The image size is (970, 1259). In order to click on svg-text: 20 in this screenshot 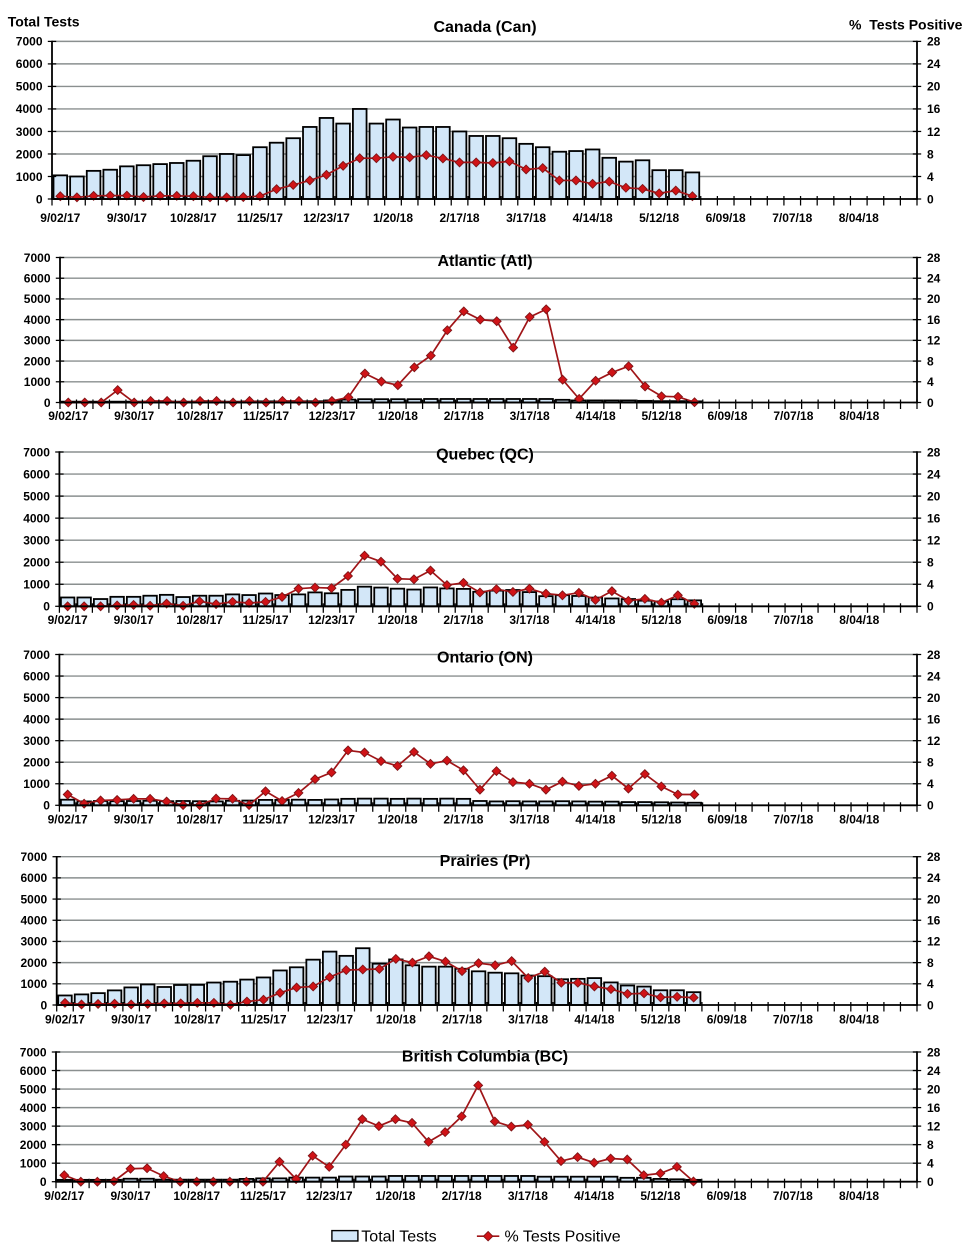, I will do `click(934, 1089)`.